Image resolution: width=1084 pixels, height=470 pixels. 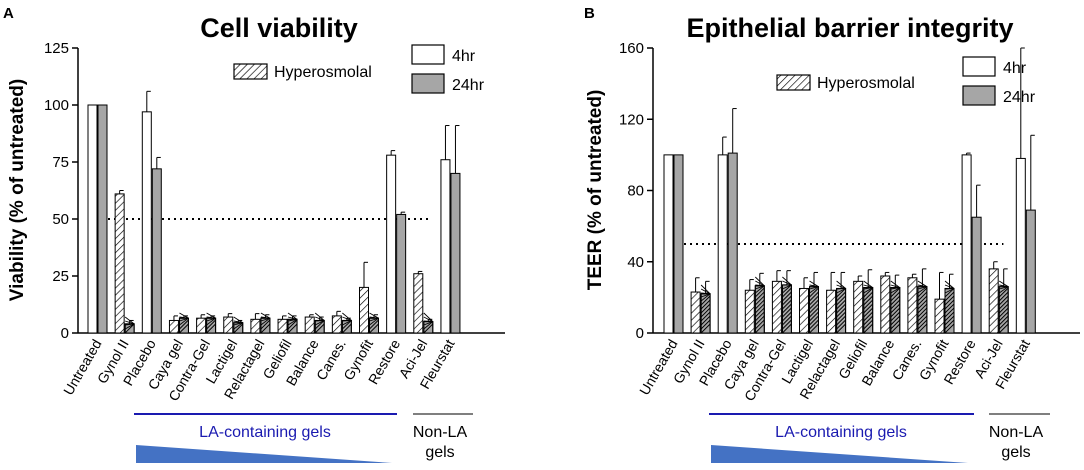 What do you see at coordinates (979, 95) in the screenshot?
I see `panel-b-legend-24hr-swatch` at bounding box center [979, 95].